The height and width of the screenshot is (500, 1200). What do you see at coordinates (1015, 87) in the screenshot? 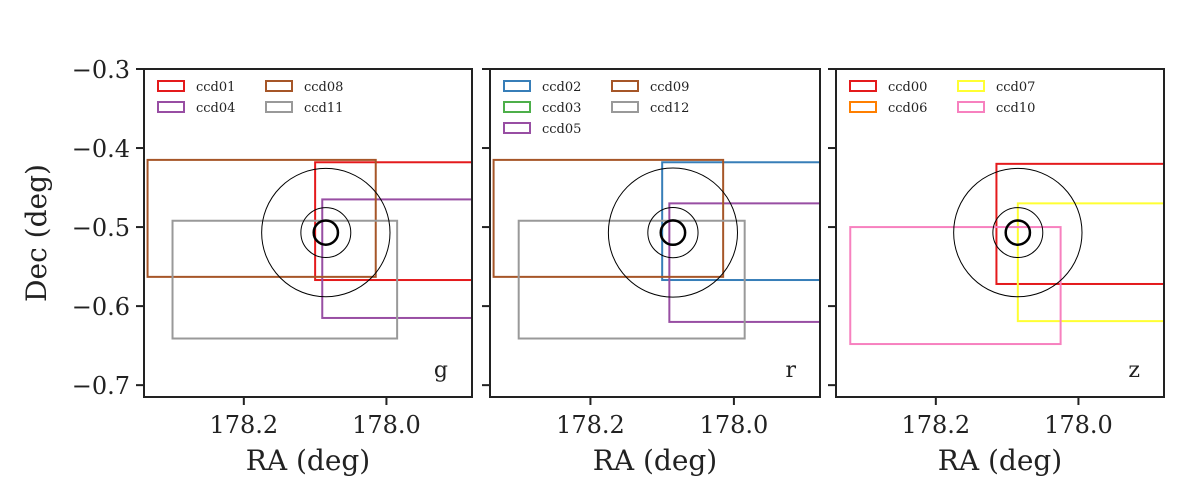
I see `legend-label-ccd07: ccd07` at bounding box center [1015, 87].